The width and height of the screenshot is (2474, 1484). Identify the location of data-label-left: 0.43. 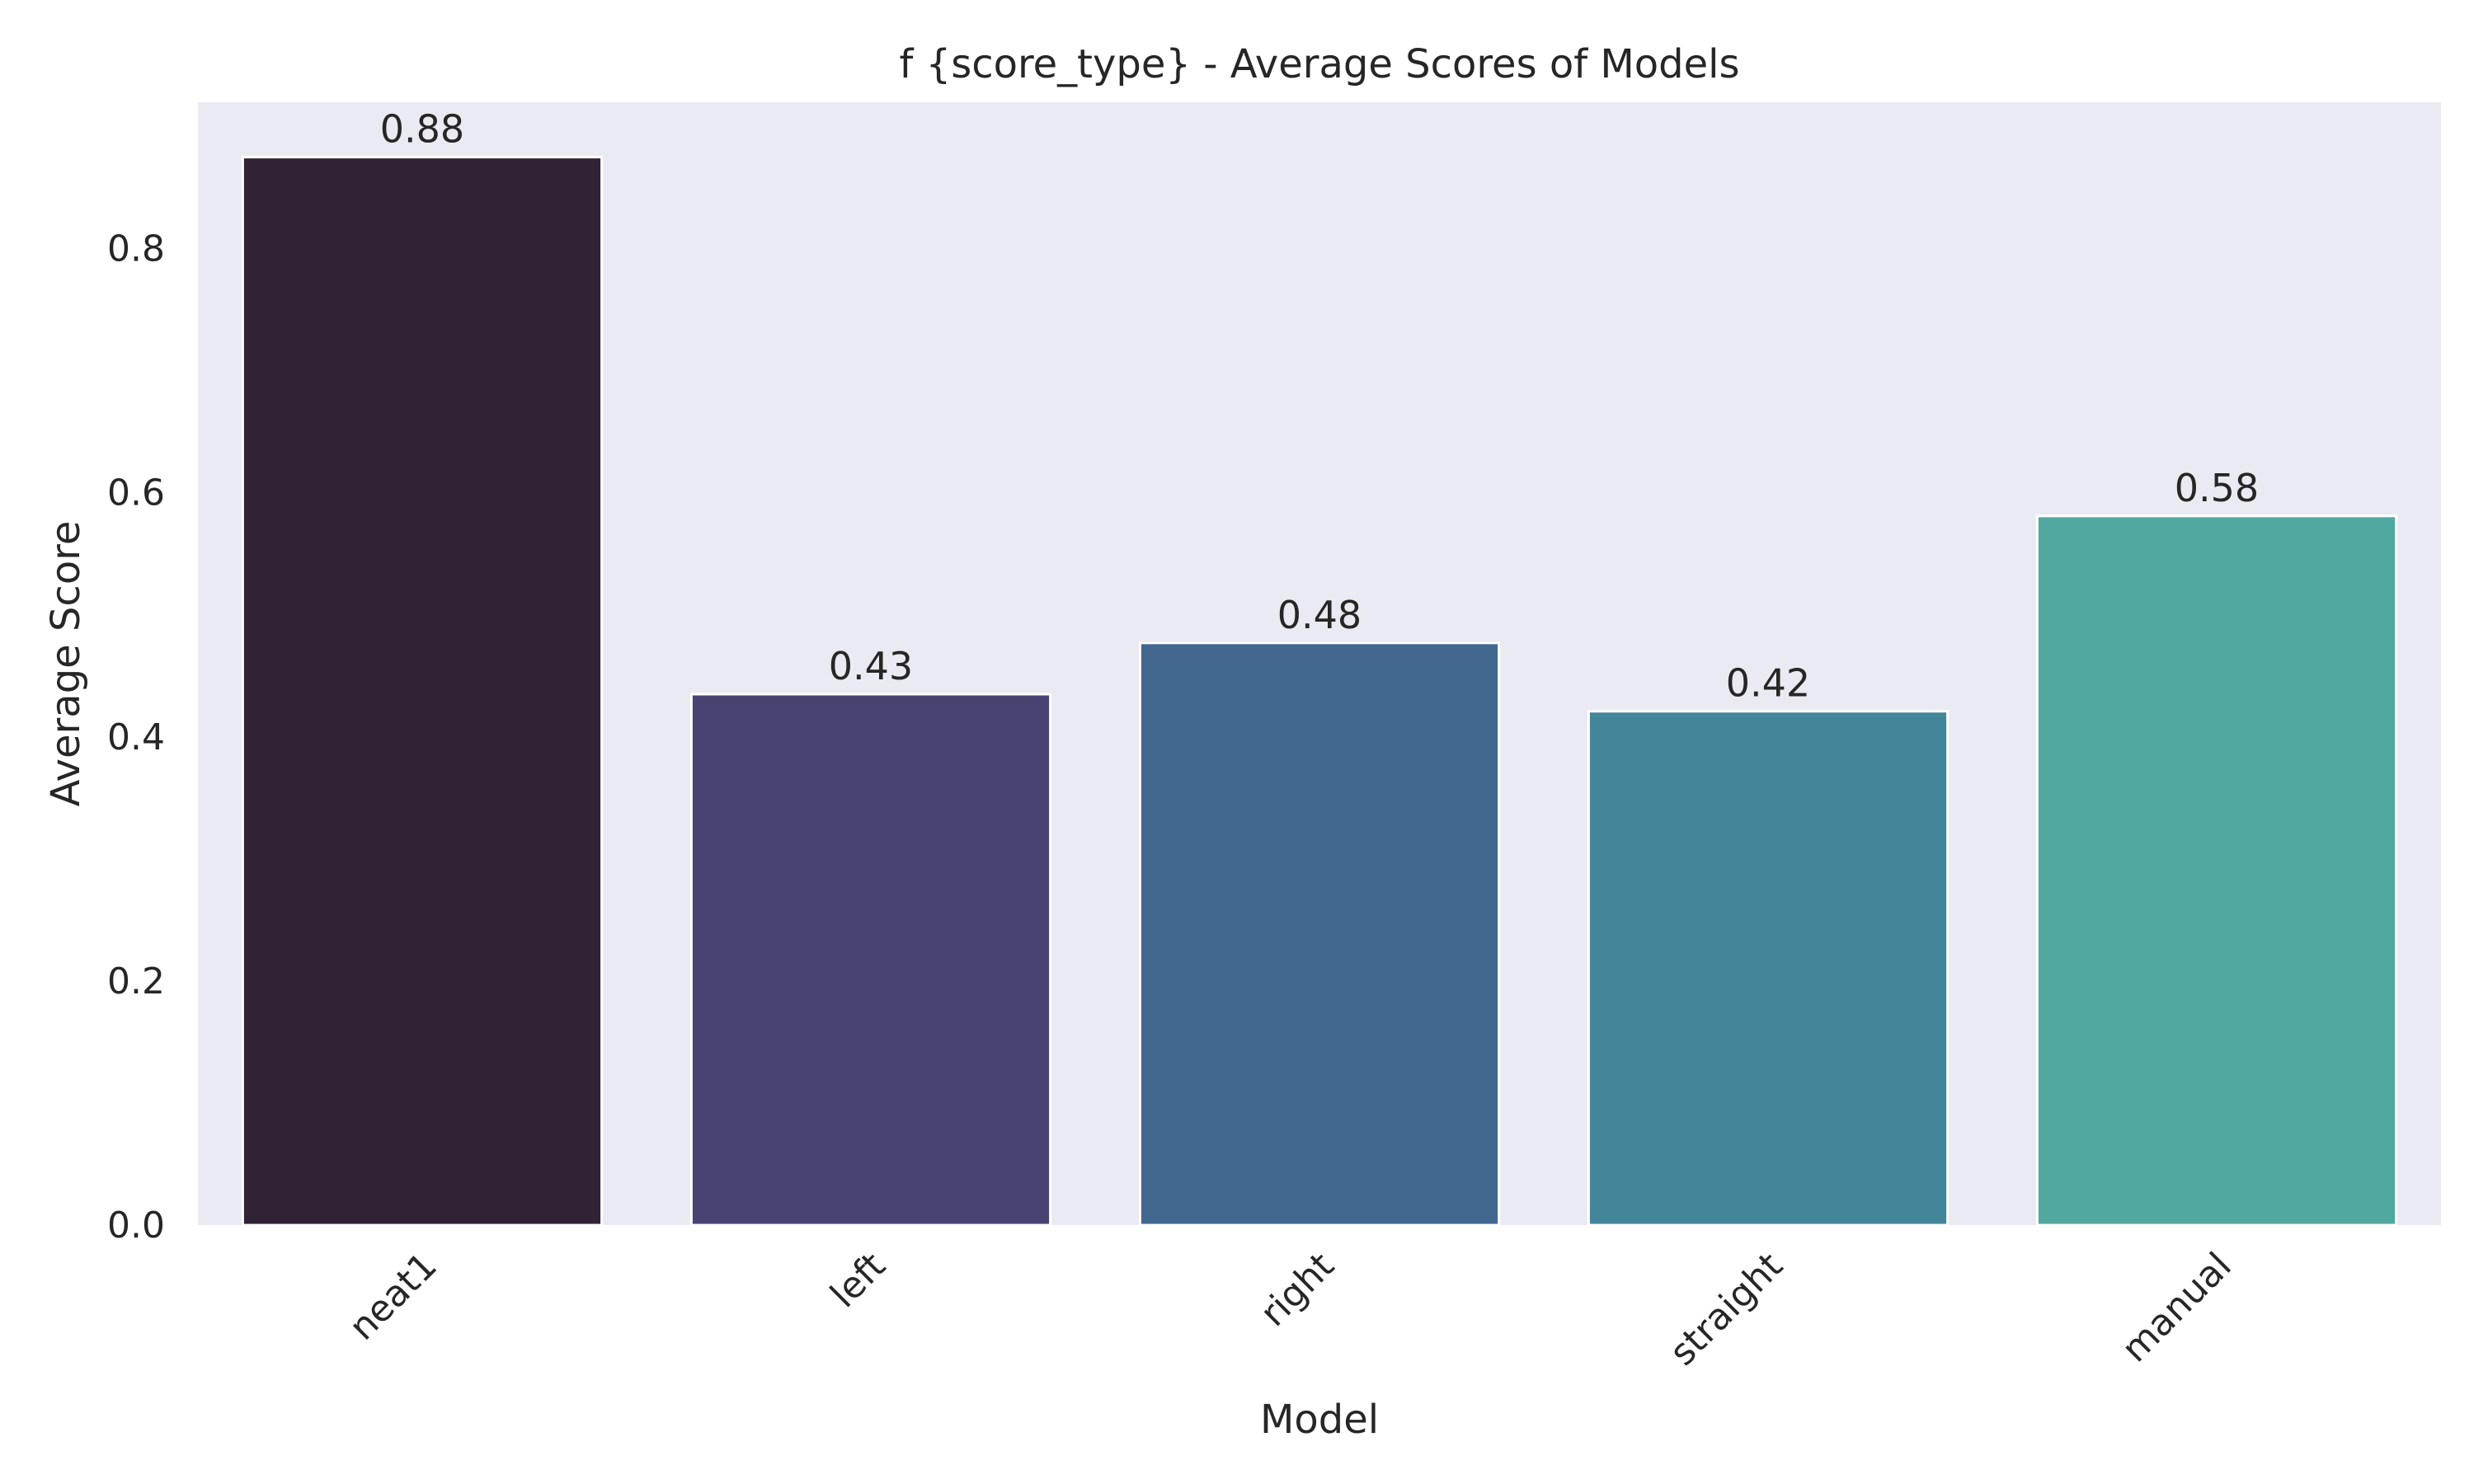
(871, 666).